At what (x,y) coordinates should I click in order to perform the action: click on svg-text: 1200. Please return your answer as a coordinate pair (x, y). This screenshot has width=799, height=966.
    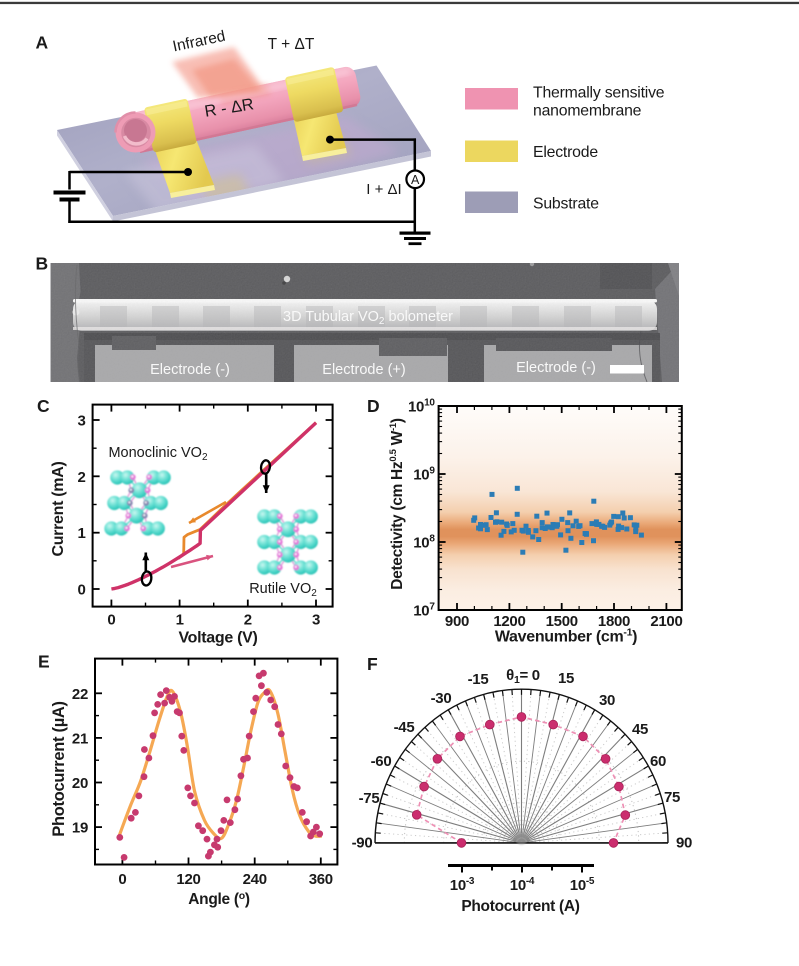
    Looking at the image, I should click on (509, 621).